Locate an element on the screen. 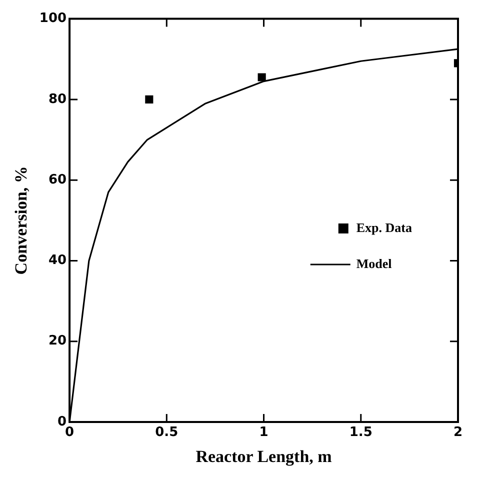  y-tick-label: 60 is located at coordinates (57, 180).